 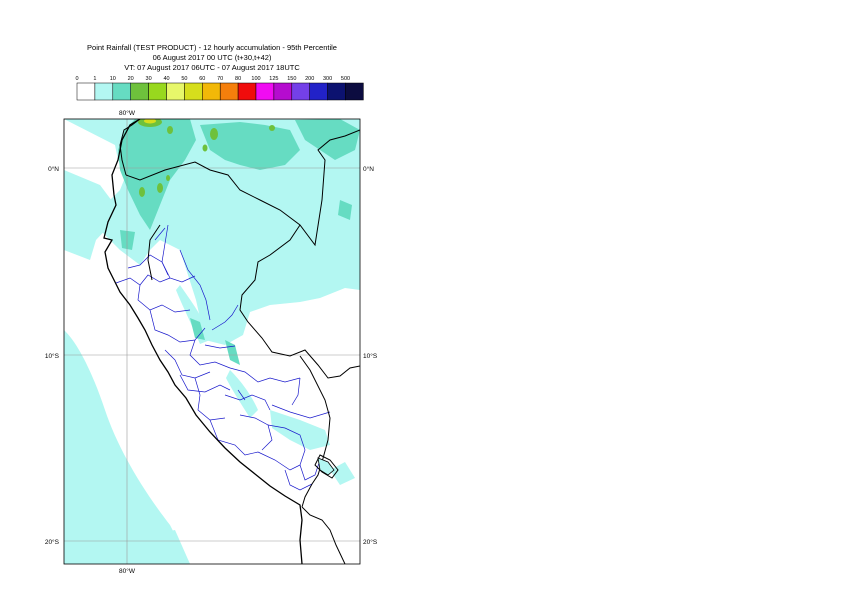 I want to click on legend-label: 200, so click(x=309, y=79).